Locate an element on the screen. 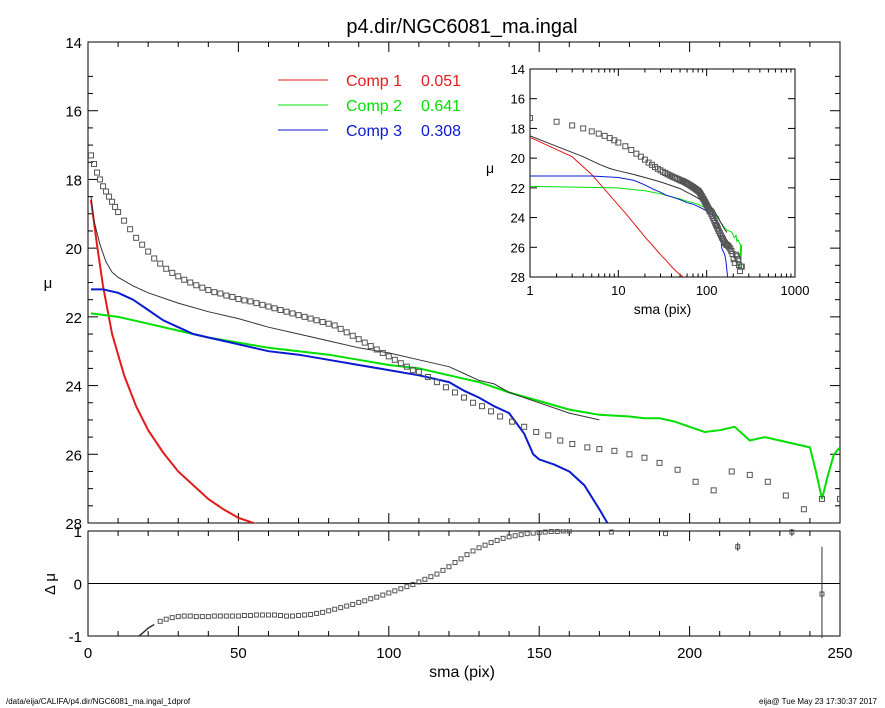 This screenshot has height=708, width=885. inset-xtick-label: 100 is located at coordinates (707, 290).